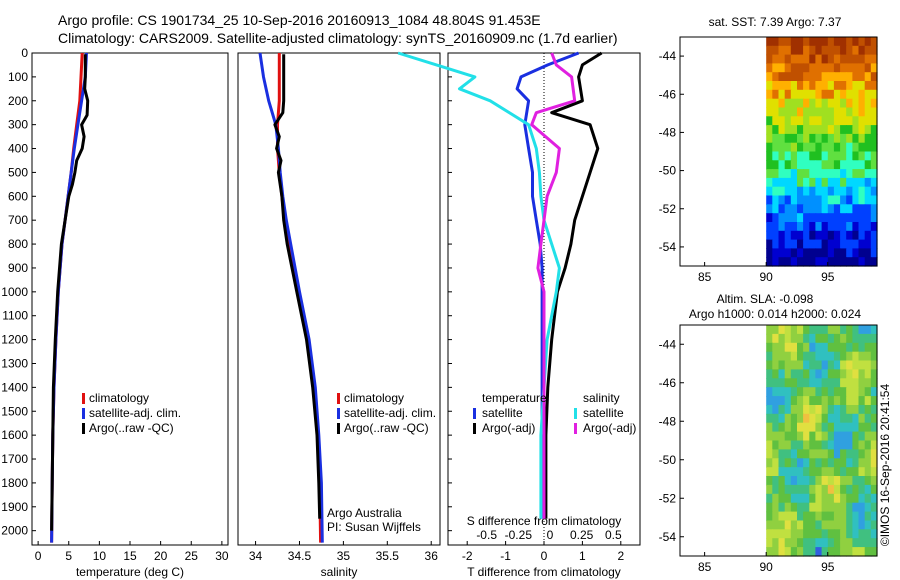 The height and width of the screenshot is (580, 900). I want to click on sst-map-axes-border, so click(778, 151).